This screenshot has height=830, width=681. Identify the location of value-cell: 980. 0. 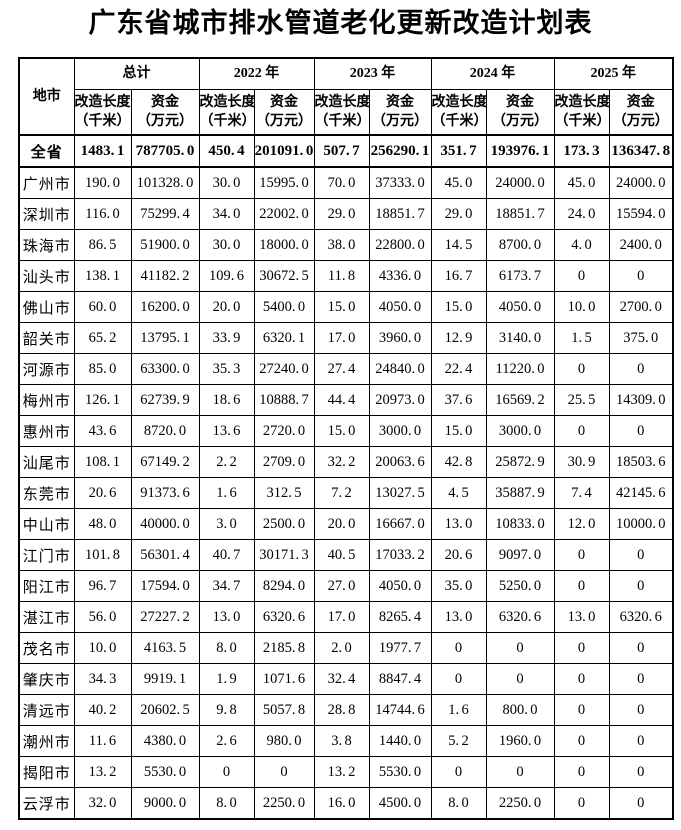
(284, 741).